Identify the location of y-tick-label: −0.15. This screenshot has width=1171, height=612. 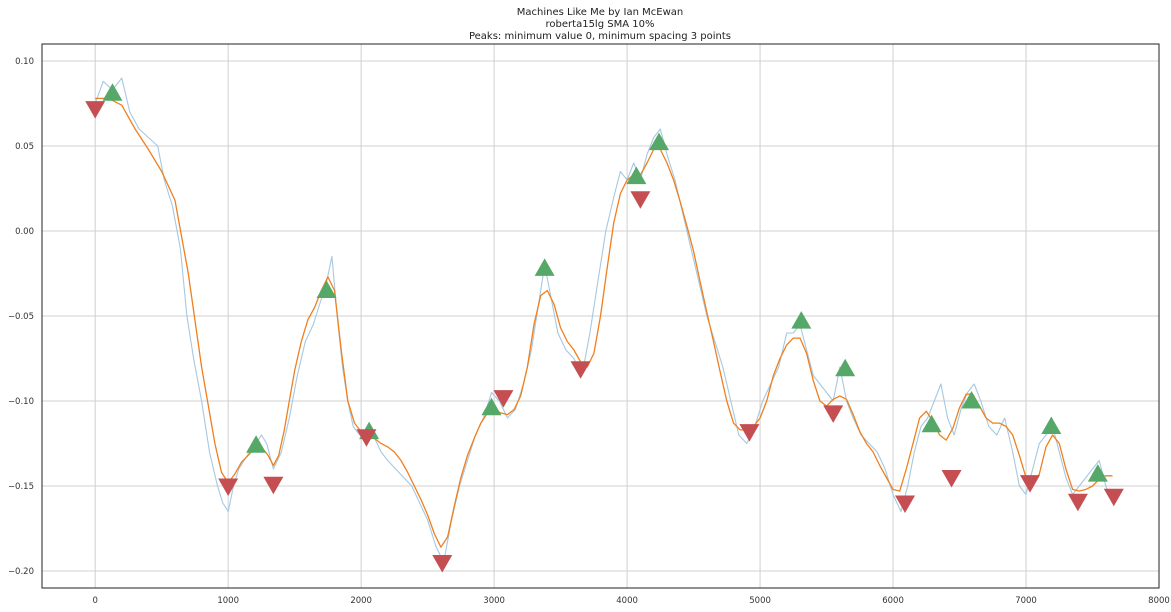
(21, 487).